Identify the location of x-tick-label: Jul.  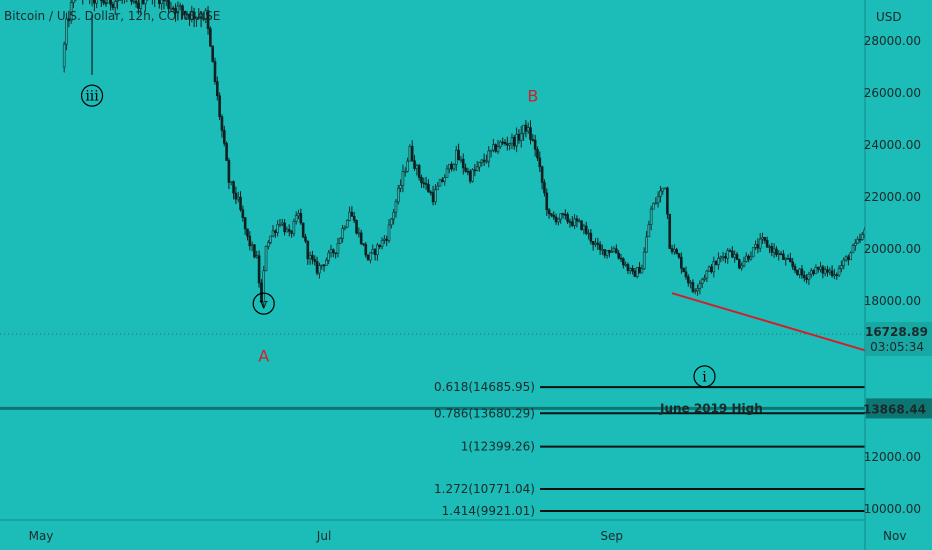
(323, 536).